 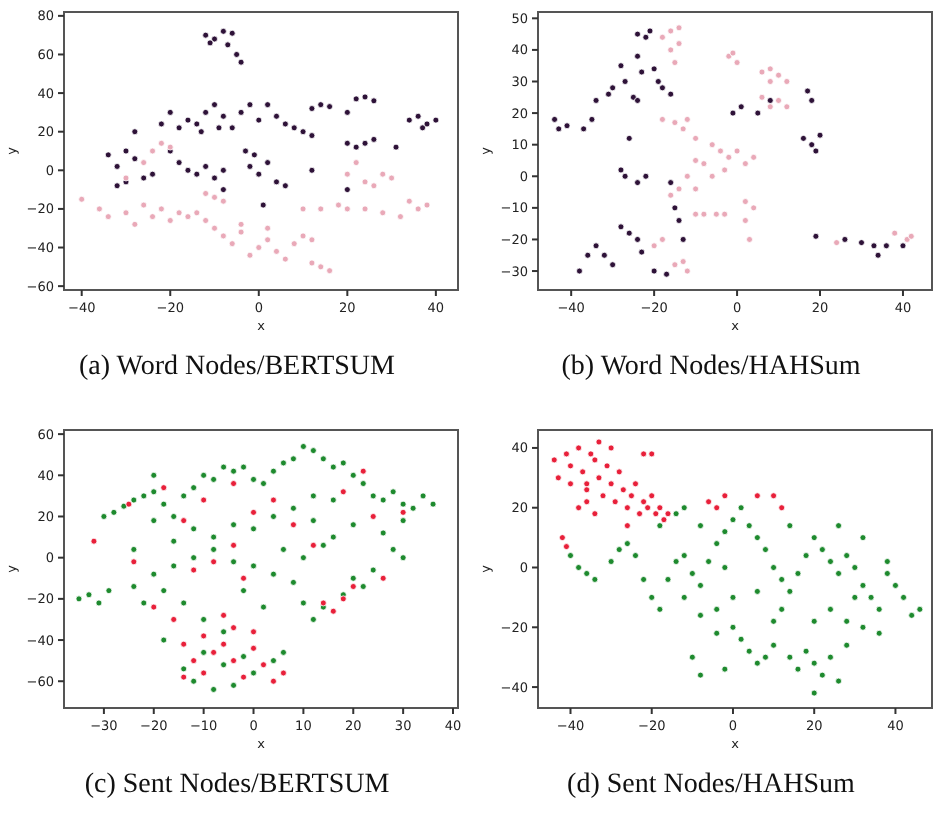 I want to click on text: (b) Word Nodes/HAHSum, so click(x=711, y=367).